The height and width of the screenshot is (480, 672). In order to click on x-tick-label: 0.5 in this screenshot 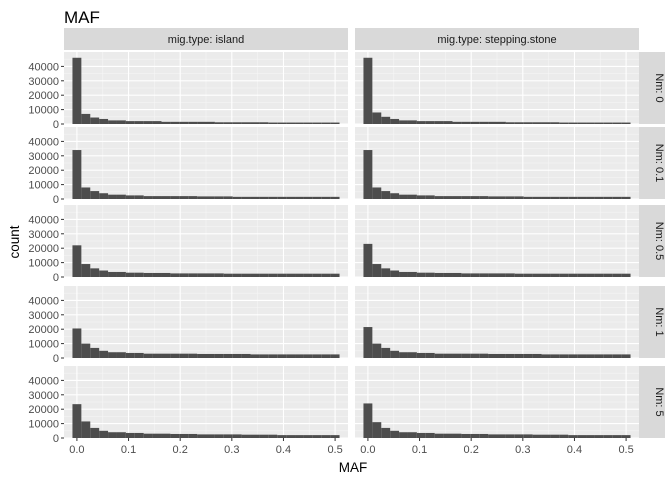, I will do `click(625, 450)`.